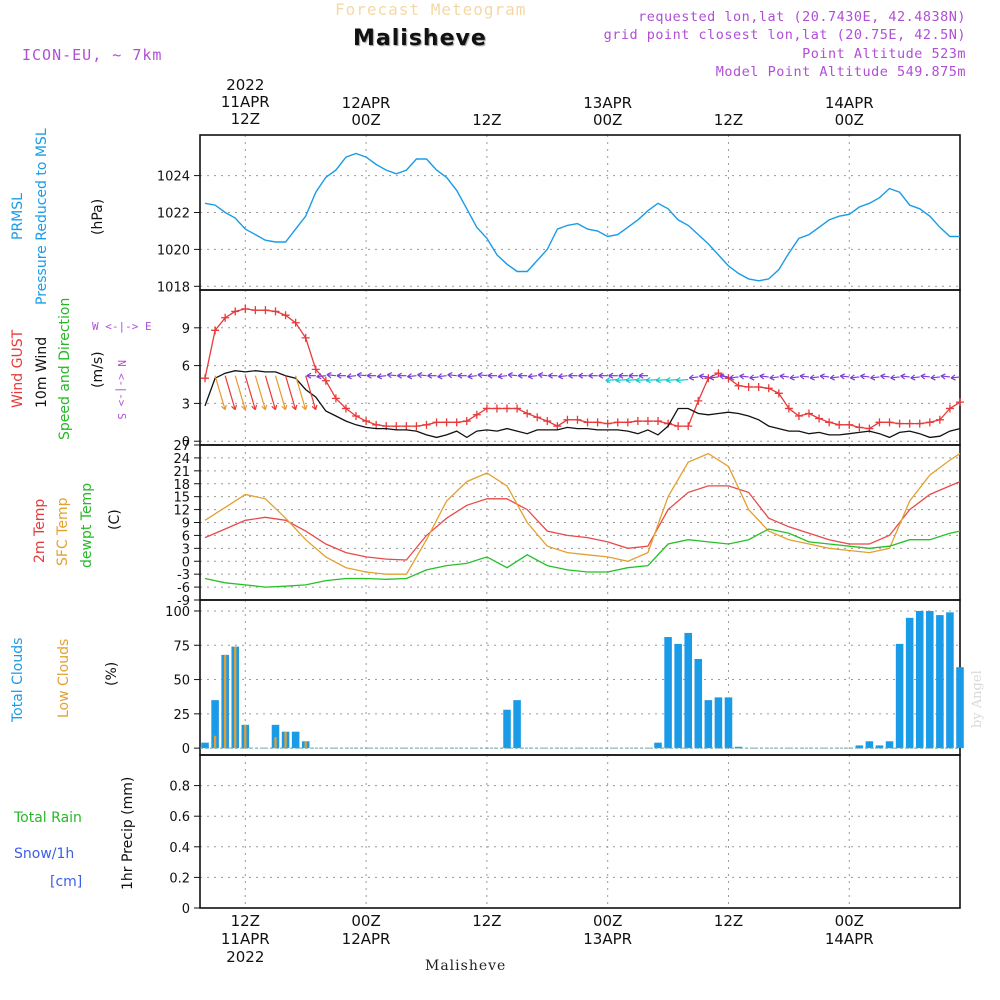 The height and width of the screenshot is (1000, 1000). I want to click on clouds-ytick-label: 100, so click(177, 612).